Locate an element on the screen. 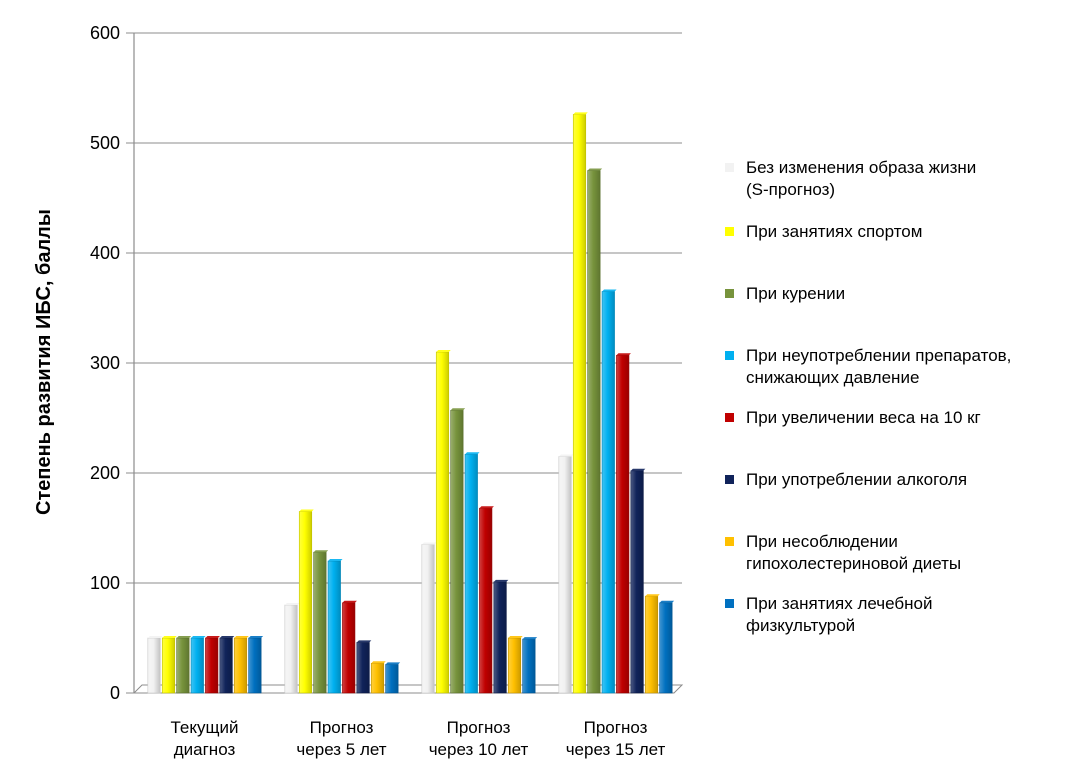 The image size is (1078, 776). y-tick-label: 0 is located at coordinates (115, 693).